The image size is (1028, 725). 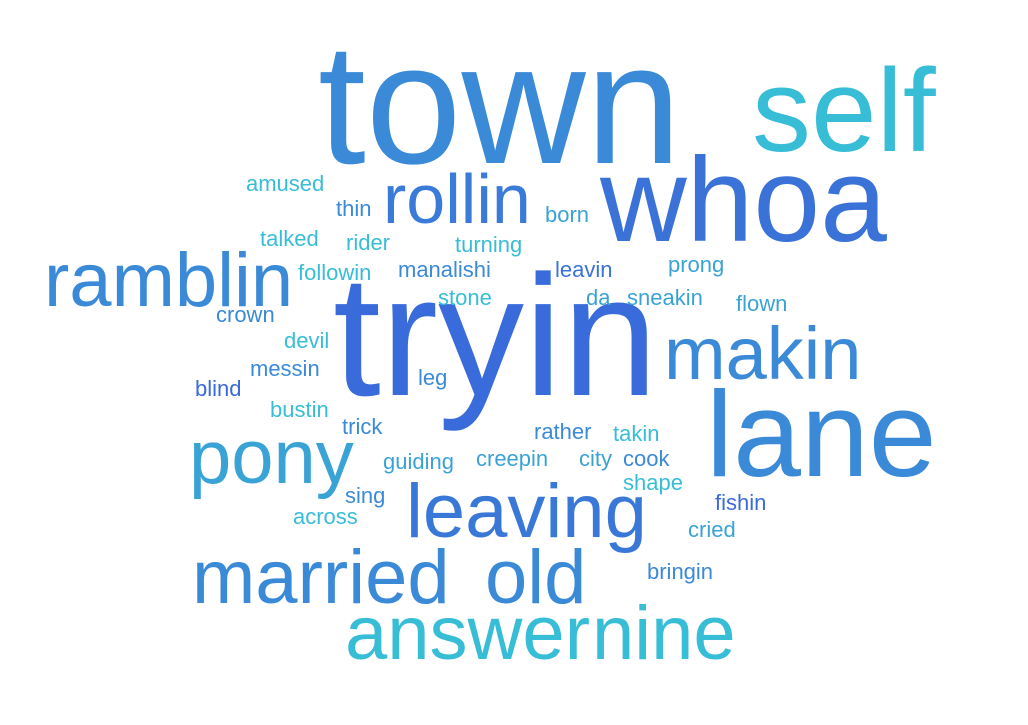 What do you see at coordinates (325, 516) in the screenshot?
I see `word-across: across` at bounding box center [325, 516].